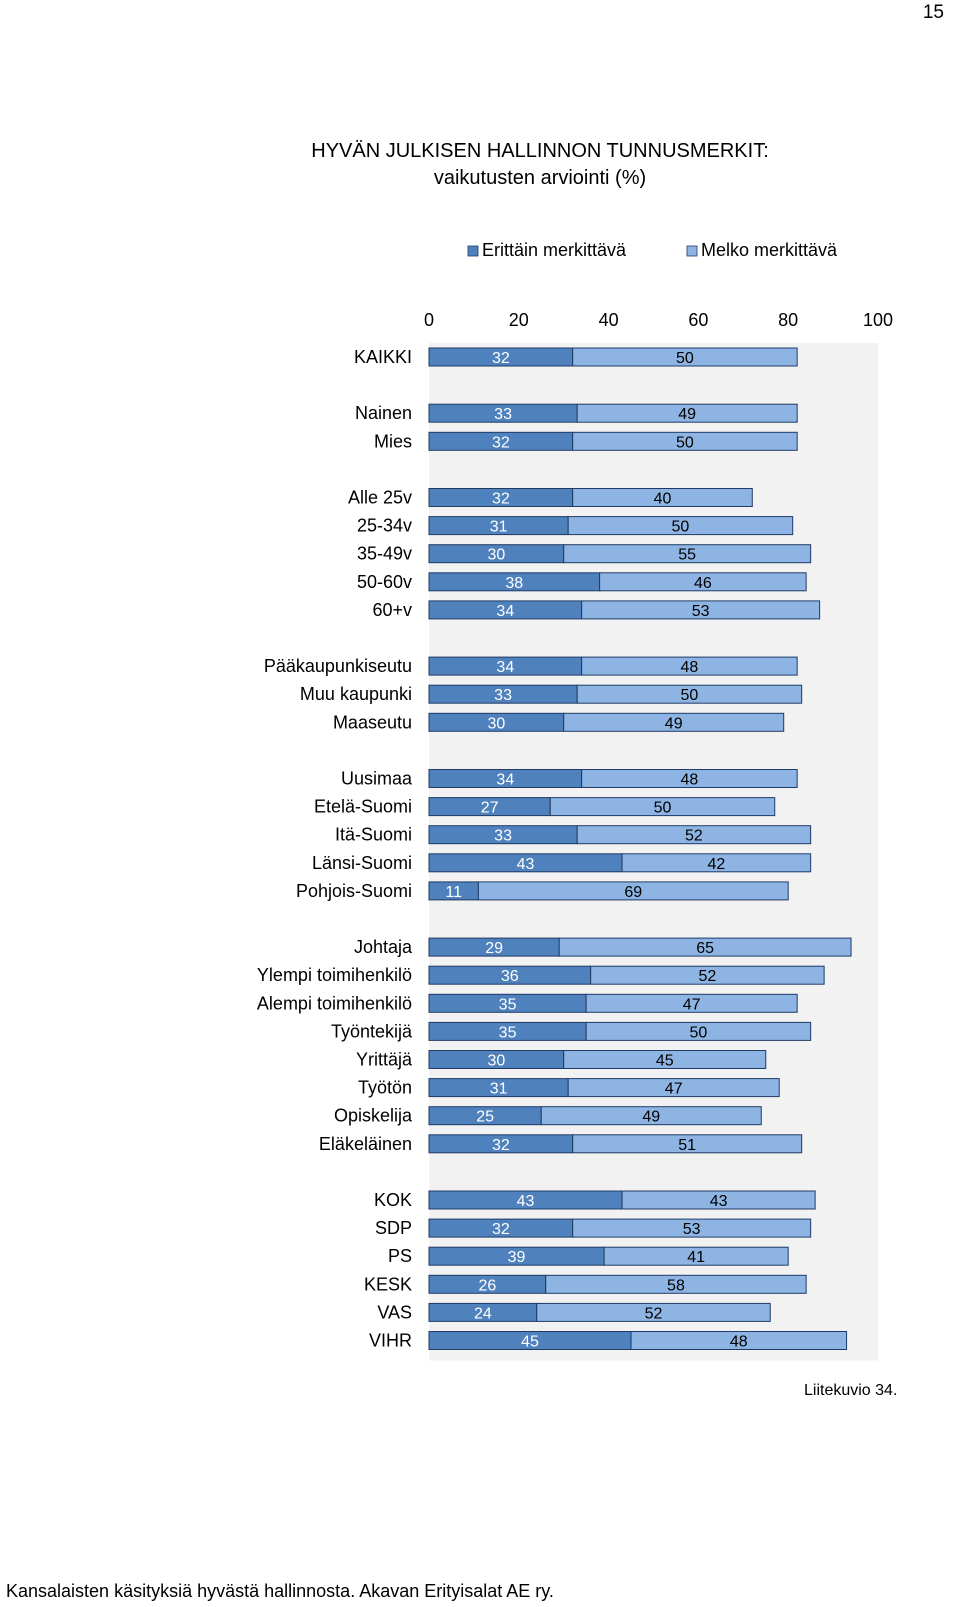 The image size is (960, 1607). I want to click on category-label: Etelä-Suomi, so click(363, 807).